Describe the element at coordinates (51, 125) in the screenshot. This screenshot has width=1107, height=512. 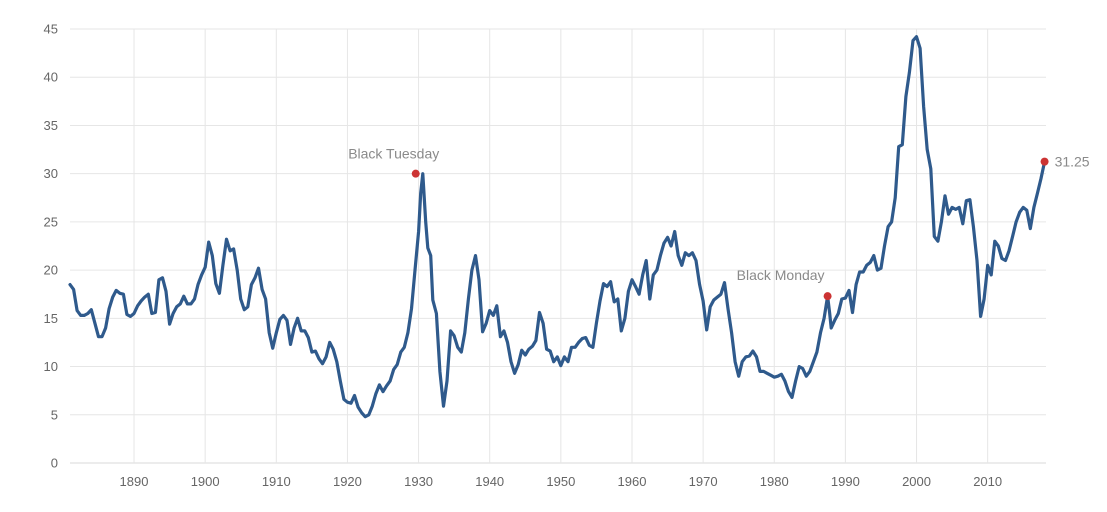
I see `y-tick-label: 35` at that location.